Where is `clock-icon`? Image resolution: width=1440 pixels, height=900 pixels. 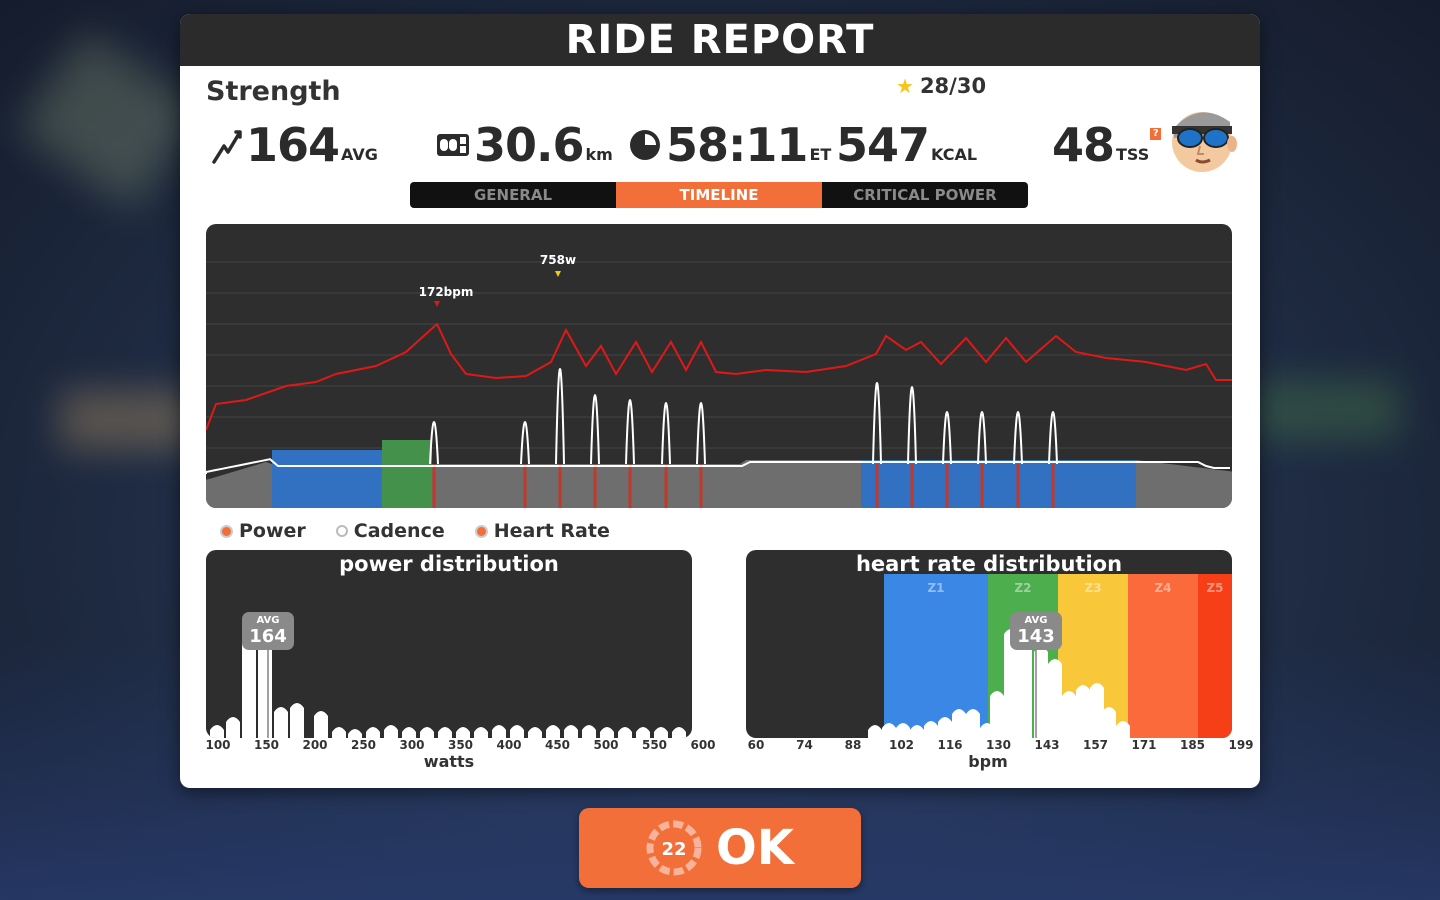
clock-icon is located at coordinates (645, 145).